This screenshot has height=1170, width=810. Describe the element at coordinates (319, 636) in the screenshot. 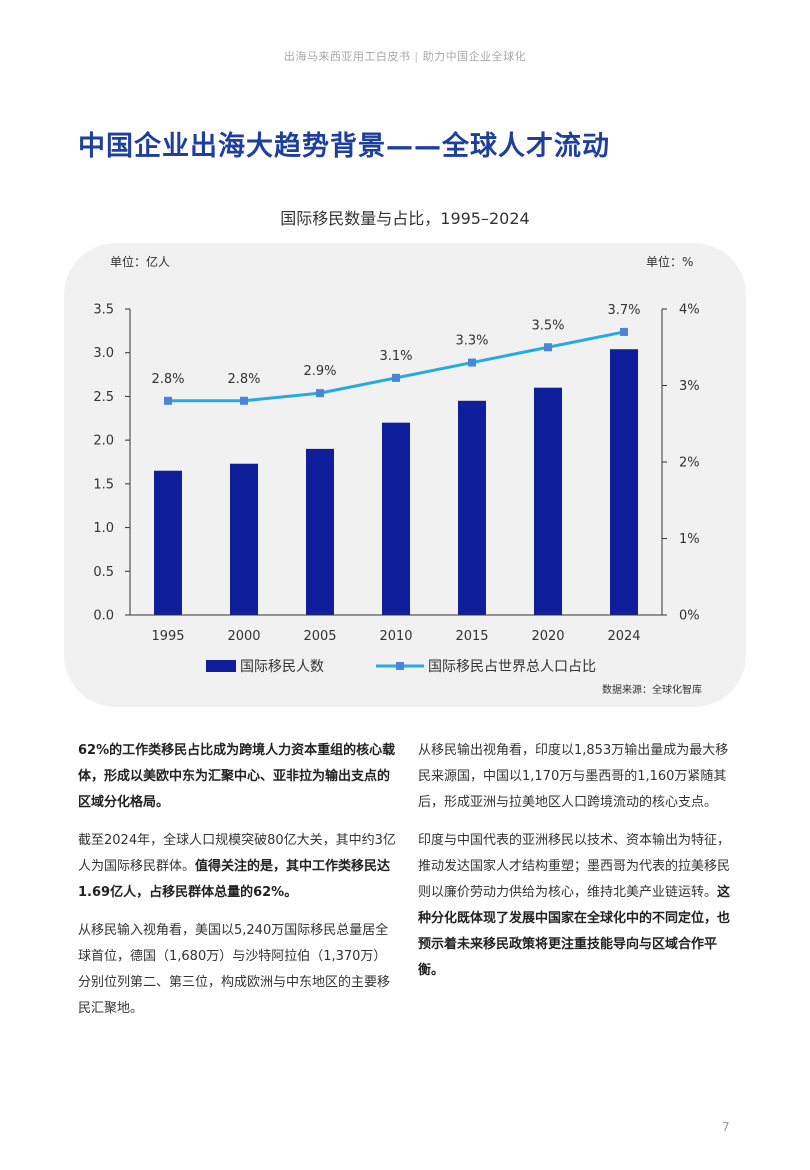

I see `x-tick-label: 2005` at that location.